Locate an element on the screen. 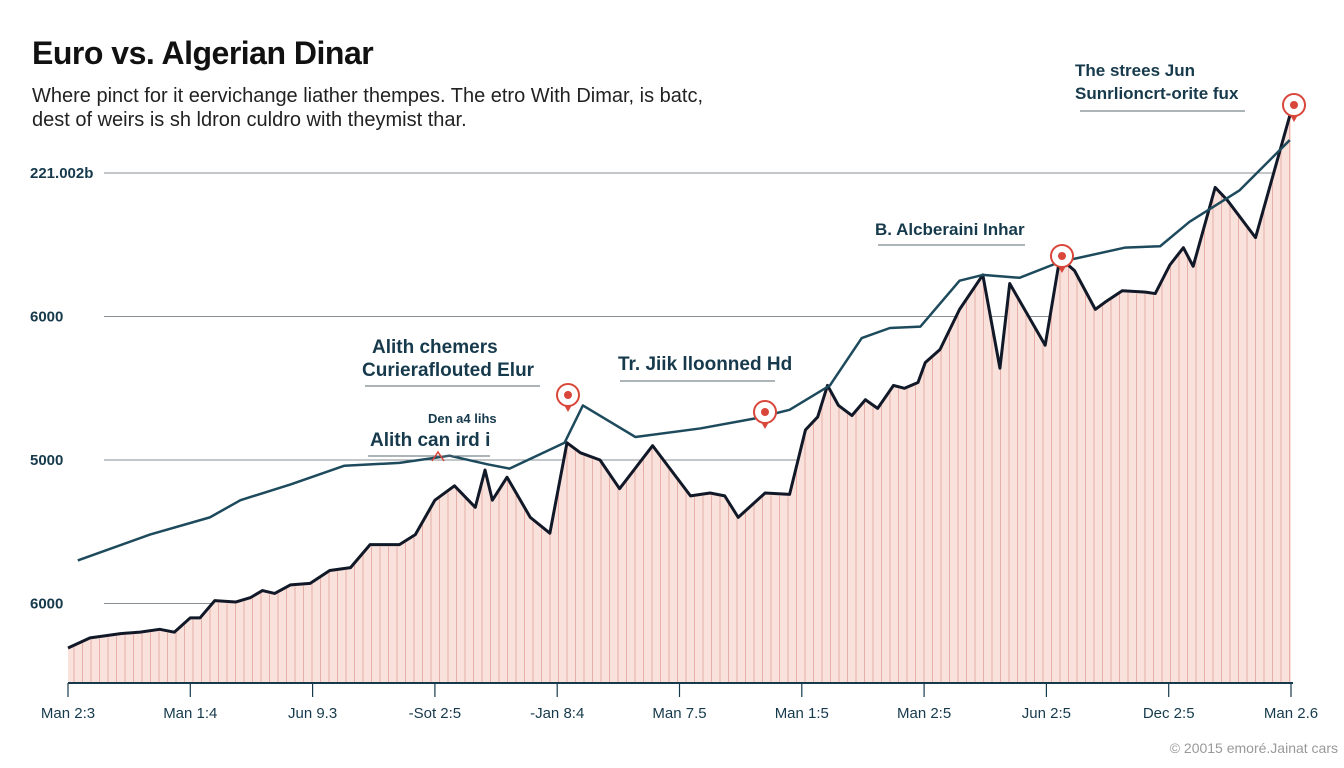  annotation-text: Den a4 lihs is located at coordinates (462, 418).